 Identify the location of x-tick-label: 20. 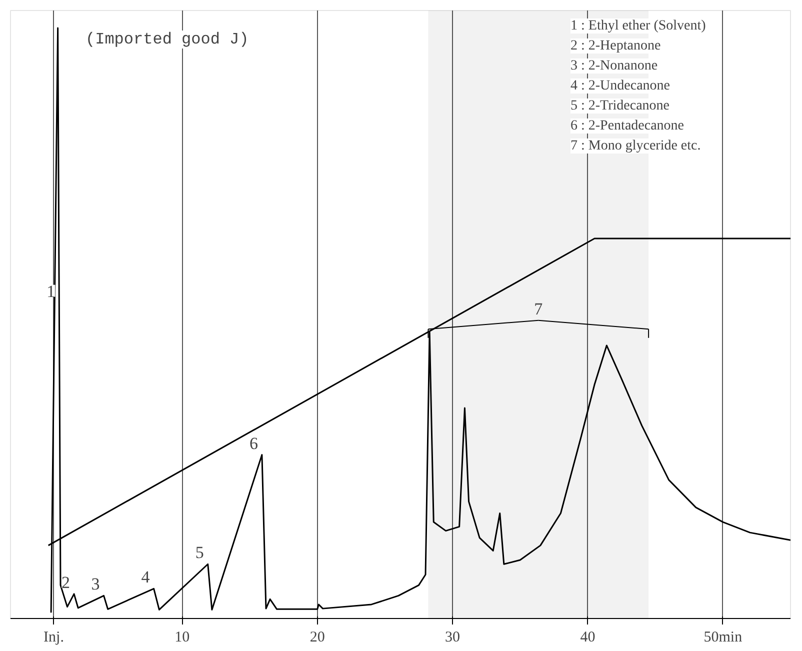
(317, 638).